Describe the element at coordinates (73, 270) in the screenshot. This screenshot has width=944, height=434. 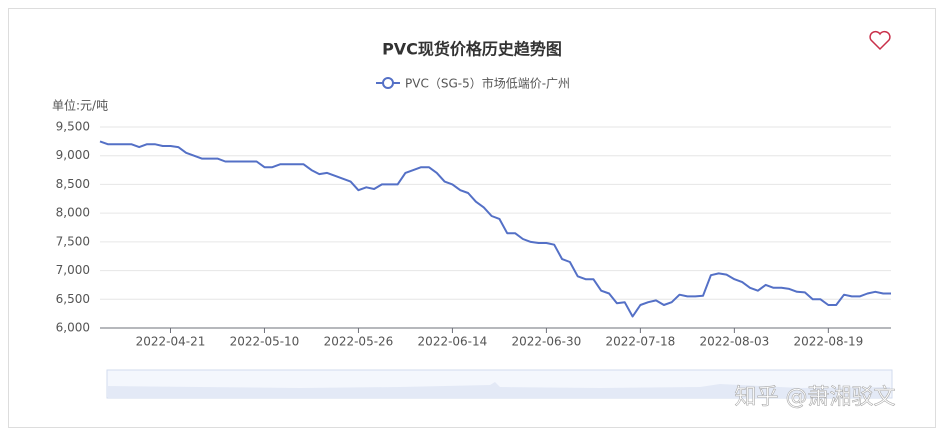
I see `y-tick-label: 7,000` at that location.